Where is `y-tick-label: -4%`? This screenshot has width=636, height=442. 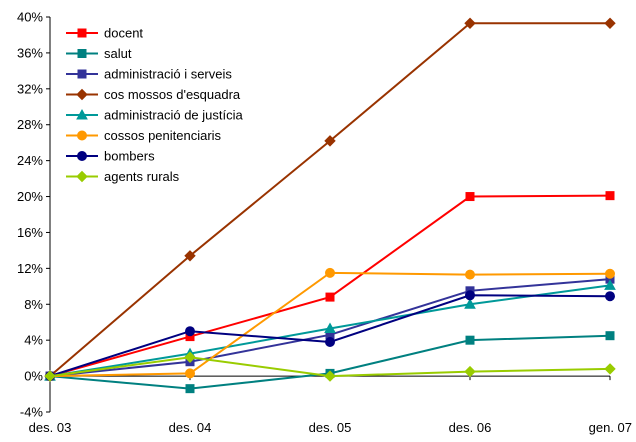 y-tick-label: -4% is located at coordinates (32, 412).